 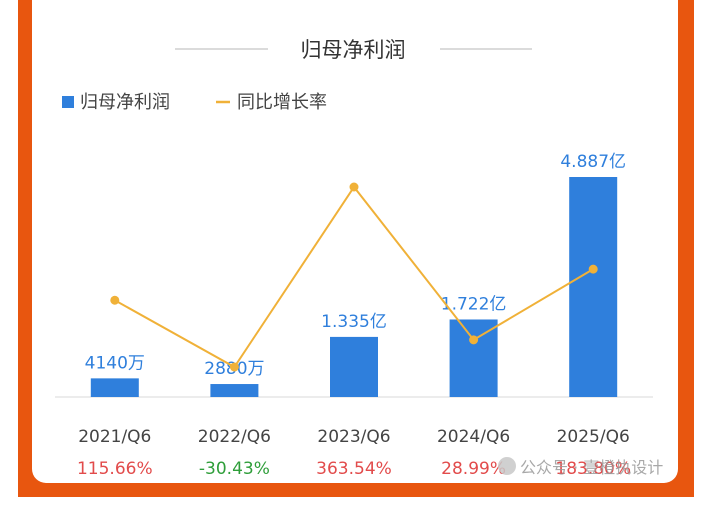 What do you see at coordinates (593, 437) in the screenshot?
I see `x-tick-label: 2025/Q6` at bounding box center [593, 437].